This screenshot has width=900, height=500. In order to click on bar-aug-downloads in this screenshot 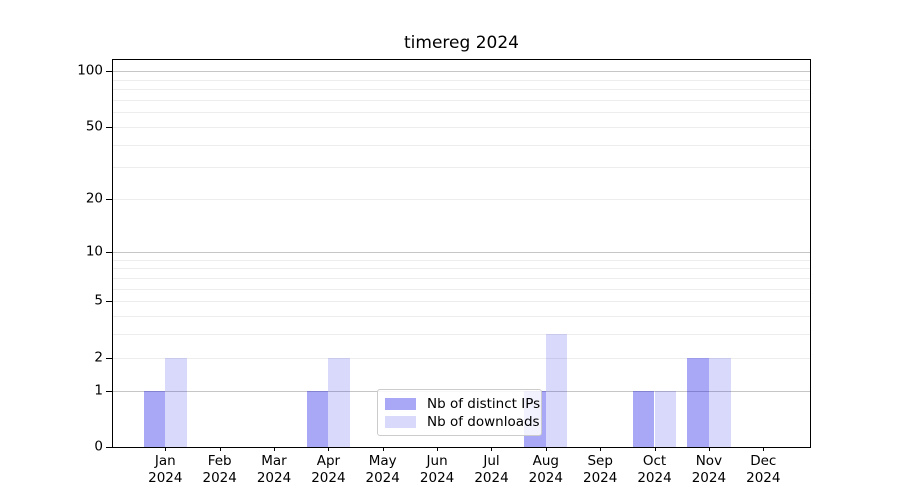, I will do `click(556, 390)`.